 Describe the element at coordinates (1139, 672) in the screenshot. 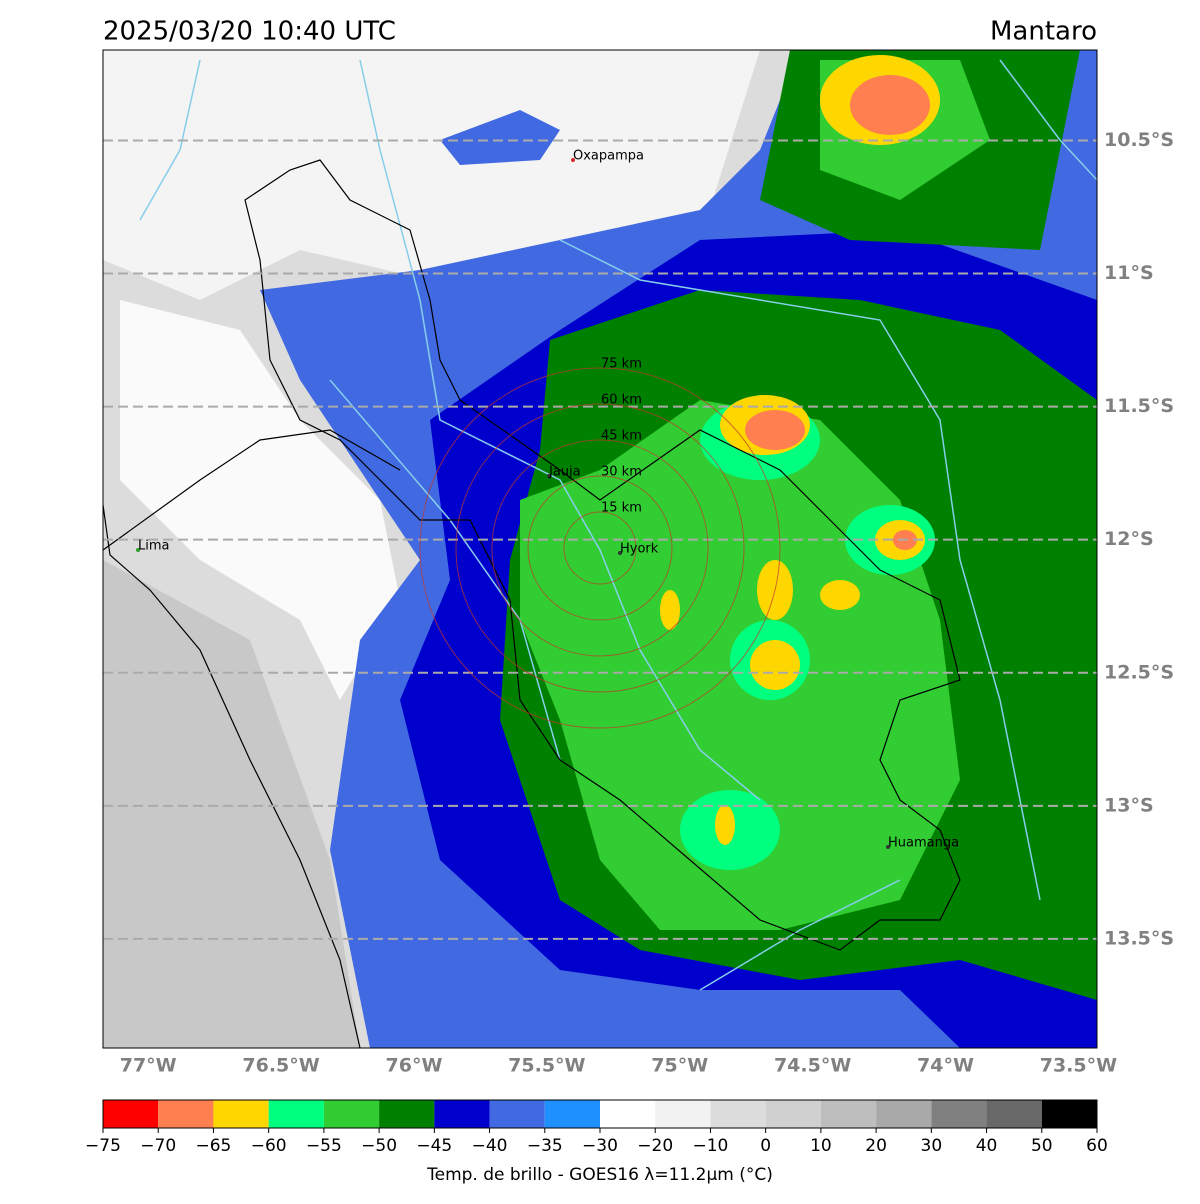

I see `lat-label: 12.5°S` at that location.